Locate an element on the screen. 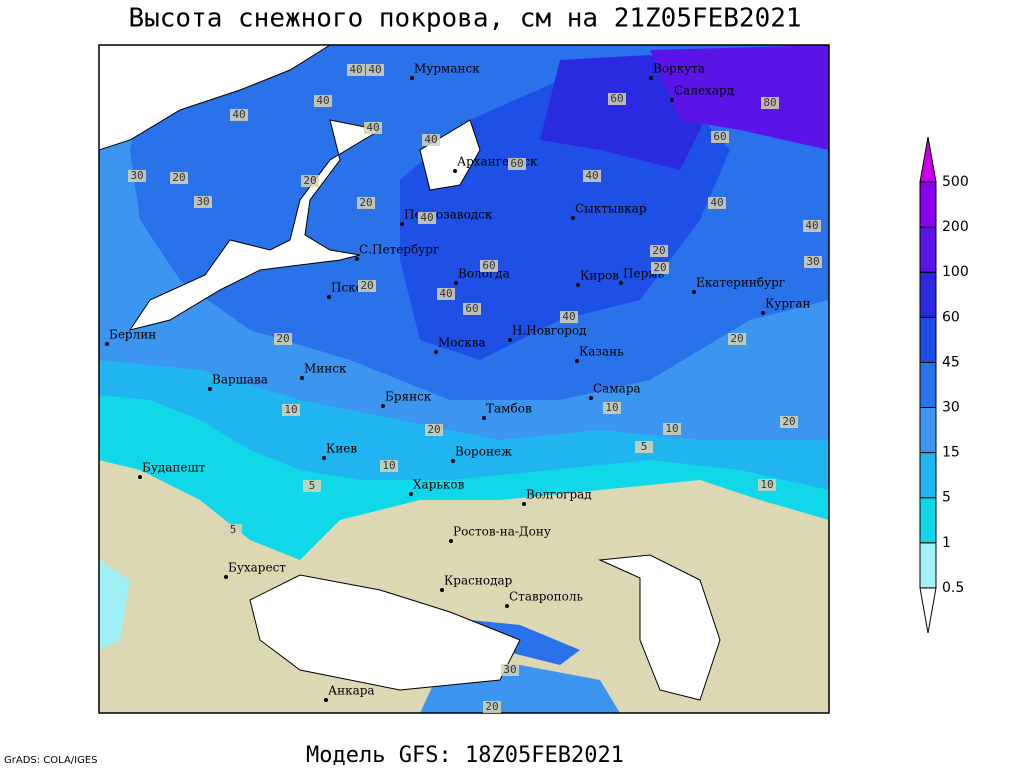  city-label: Сыктывкар is located at coordinates (611, 209).